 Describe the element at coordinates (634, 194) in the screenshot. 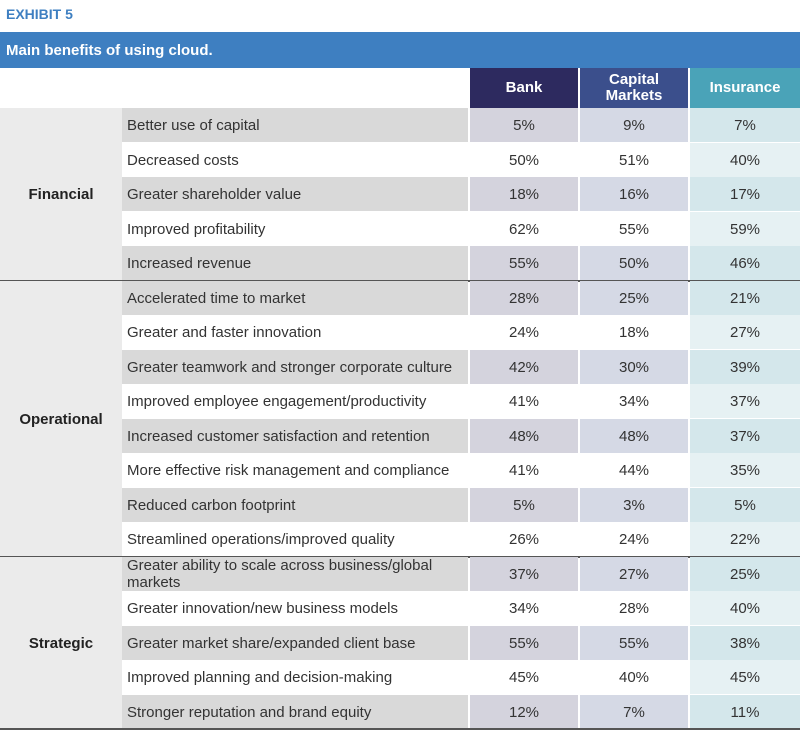

I see `value-capital-markets: 16%` at that location.